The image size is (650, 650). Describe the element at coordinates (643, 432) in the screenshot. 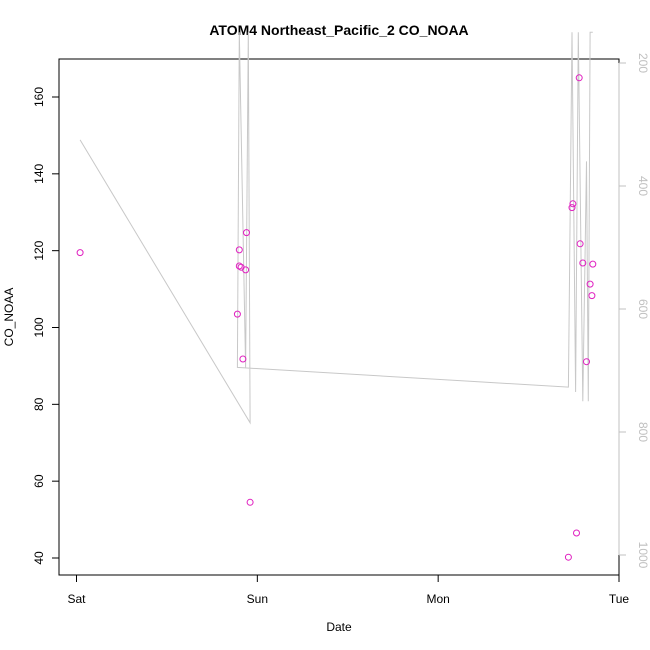

I see `y2-tick-label: 800` at that location.